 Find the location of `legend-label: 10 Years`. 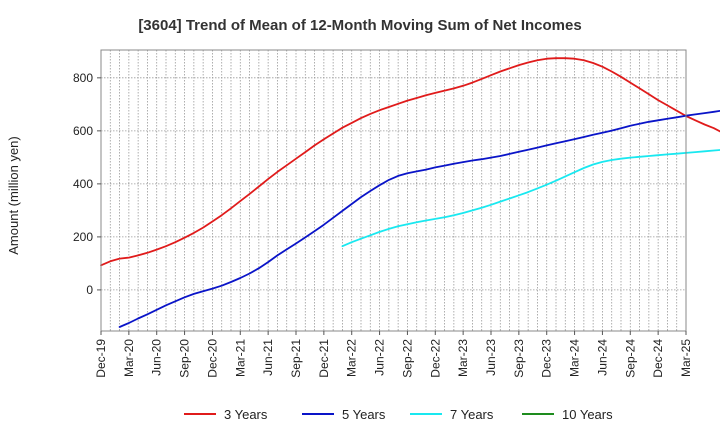

legend-label: 10 Years is located at coordinates (587, 414).